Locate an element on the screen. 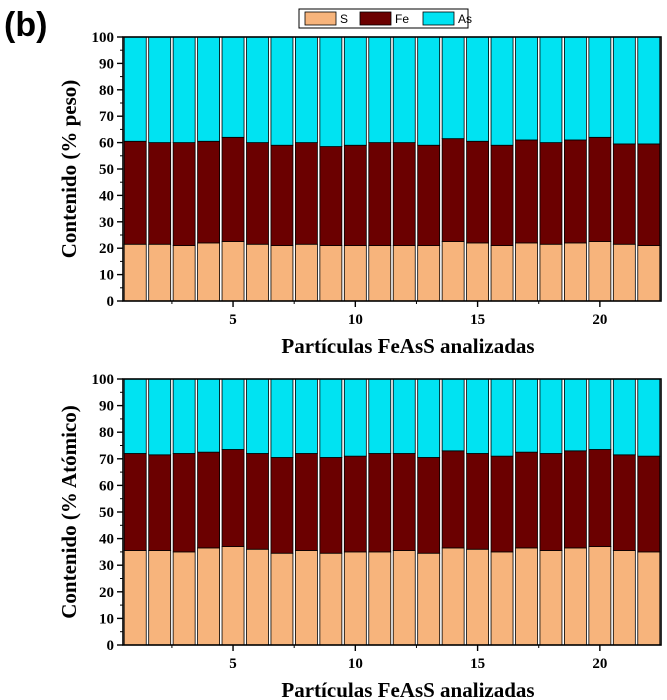 This screenshot has width=667, height=700. legend-label-As: As is located at coordinates (465, 19).